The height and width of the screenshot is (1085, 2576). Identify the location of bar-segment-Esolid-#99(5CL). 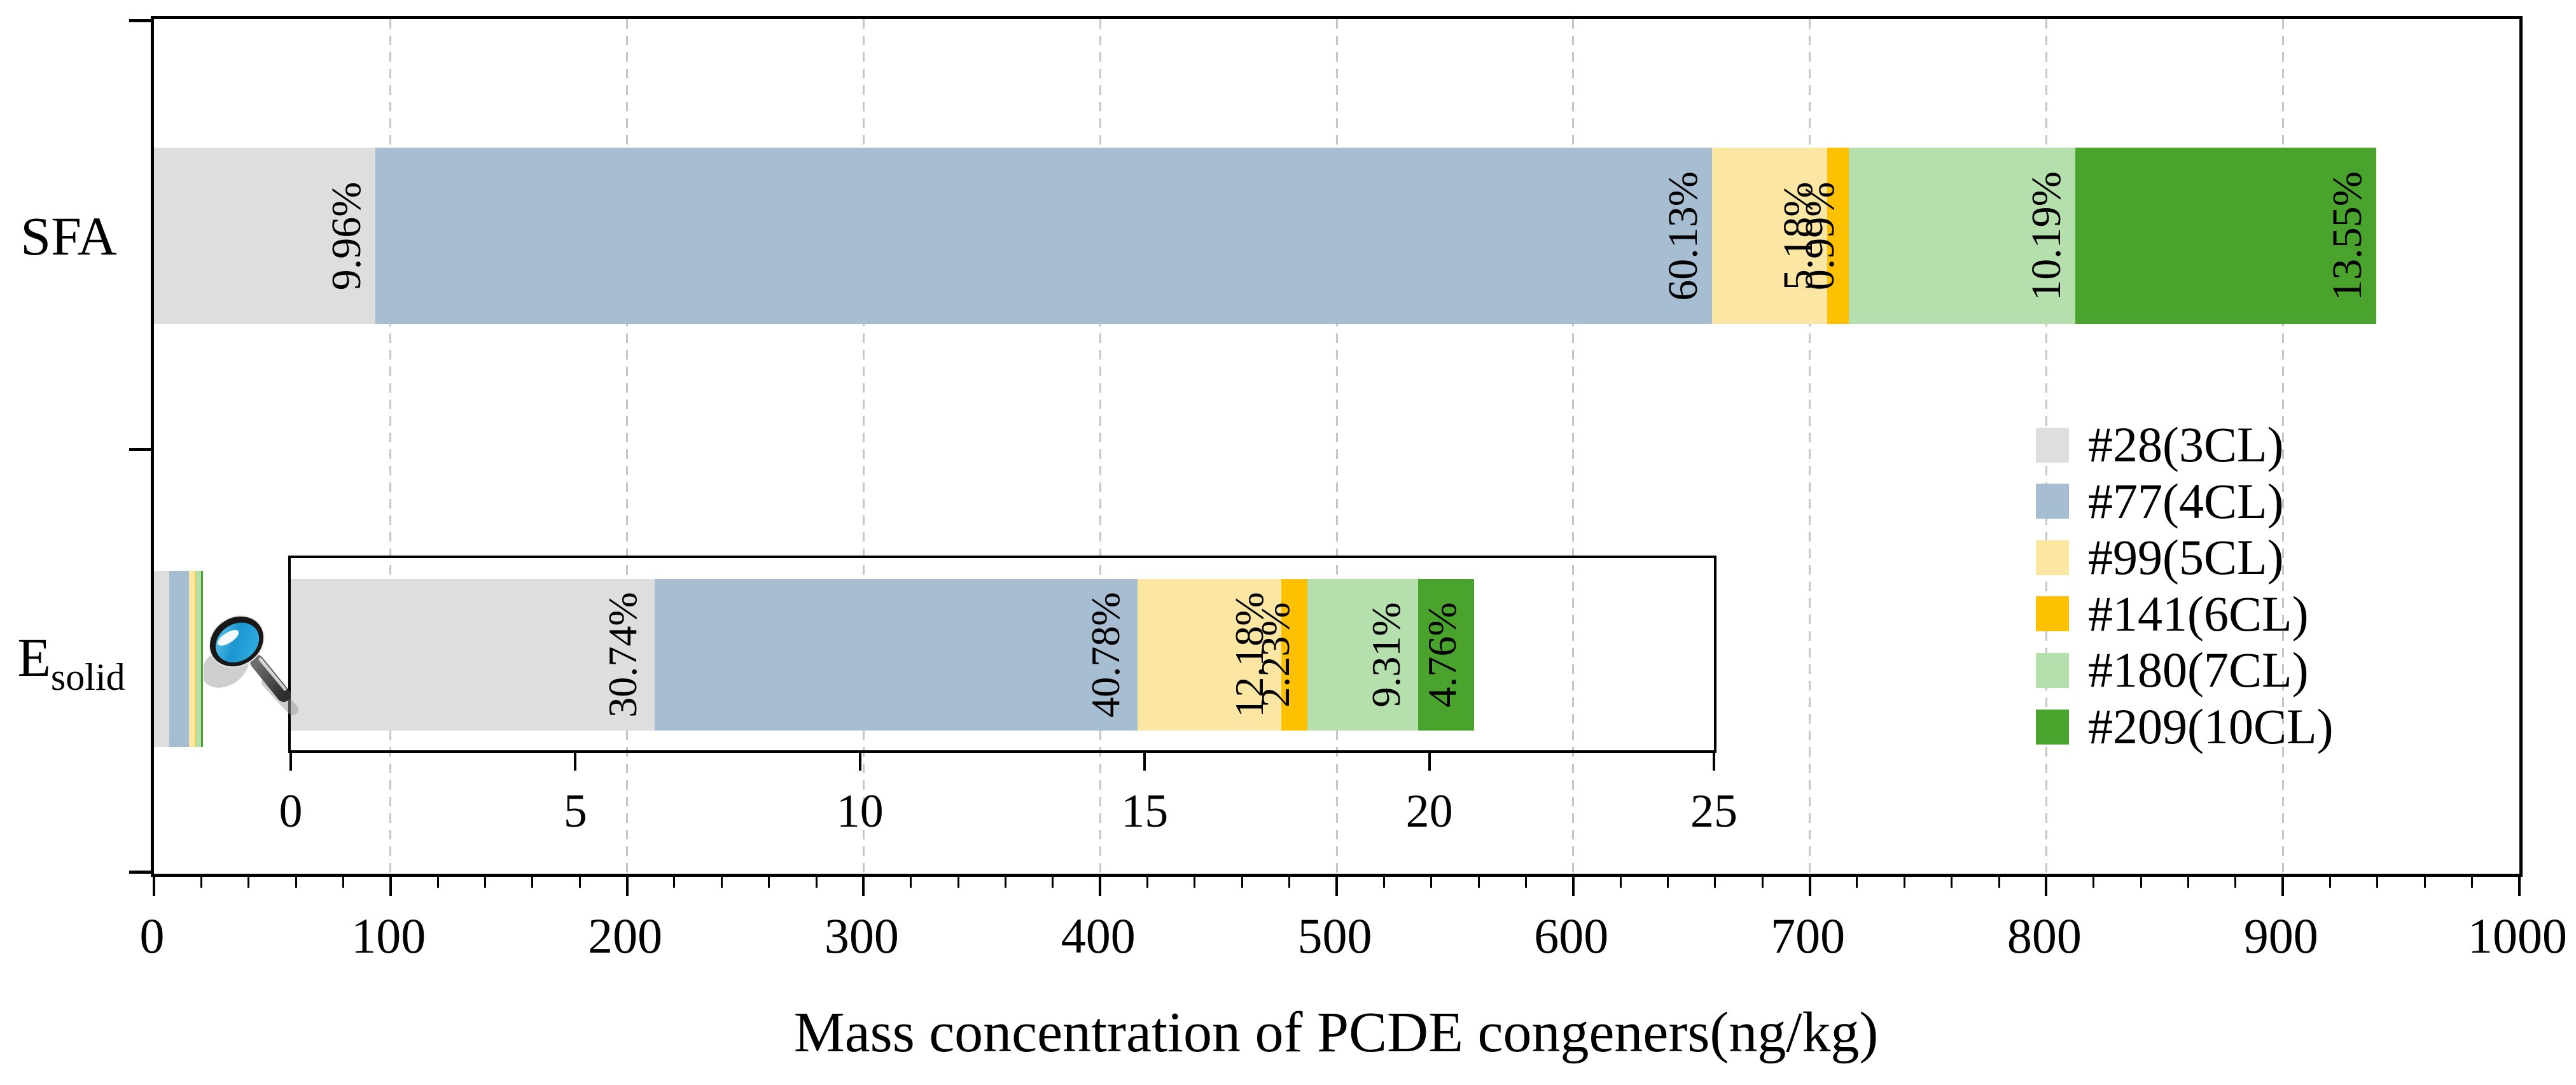
(192, 659).